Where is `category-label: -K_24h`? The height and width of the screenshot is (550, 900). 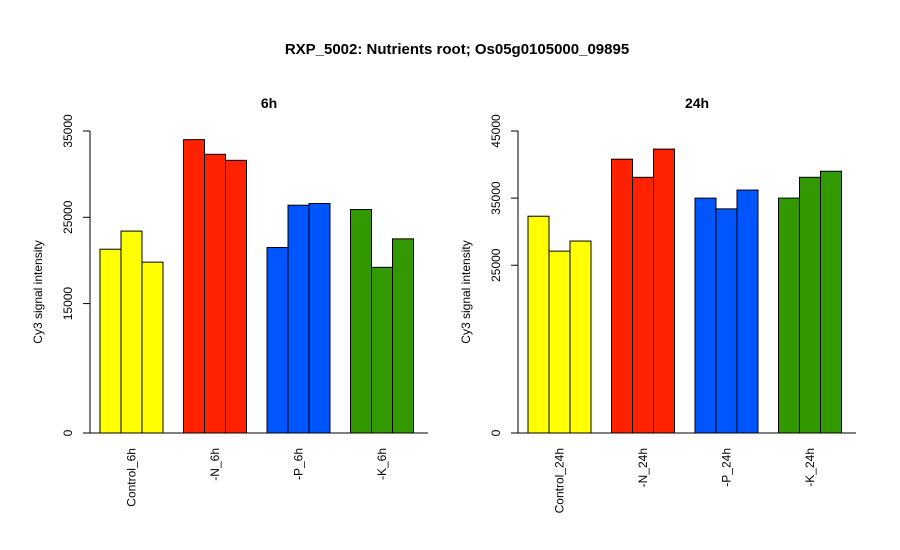
category-label: -K_24h is located at coordinates (810, 467).